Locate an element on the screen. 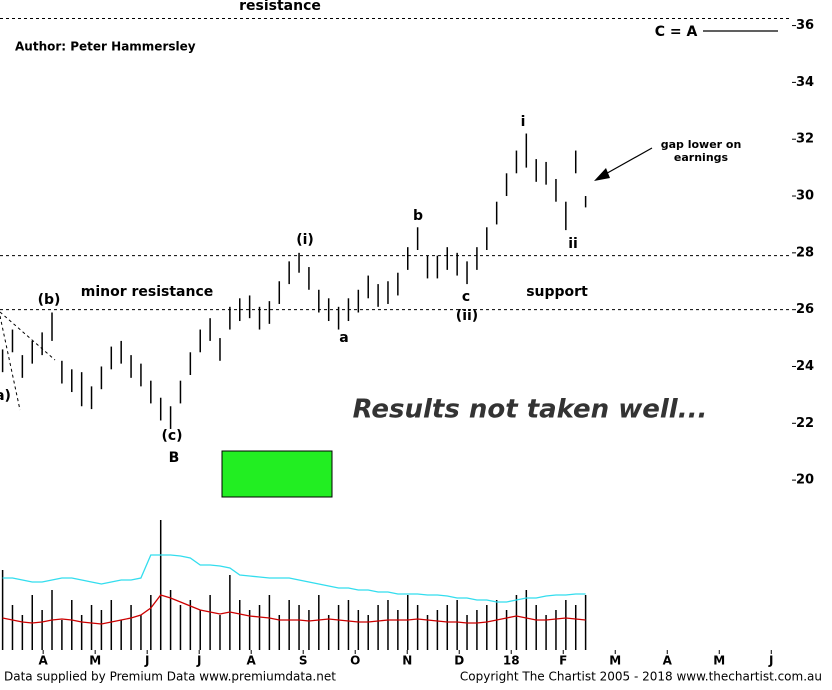 The image size is (832, 690). y-tick-label: 28 is located at coordinates (805, 252).